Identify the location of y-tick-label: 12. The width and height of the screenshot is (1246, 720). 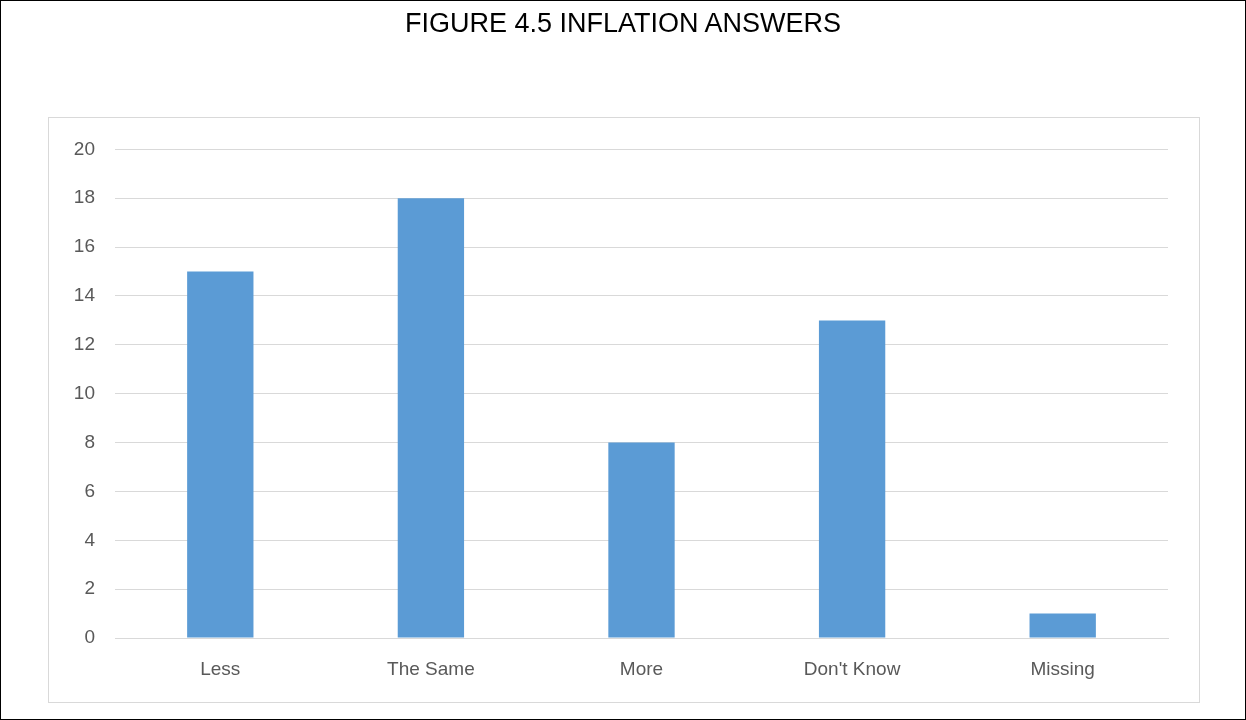
(84, 344).